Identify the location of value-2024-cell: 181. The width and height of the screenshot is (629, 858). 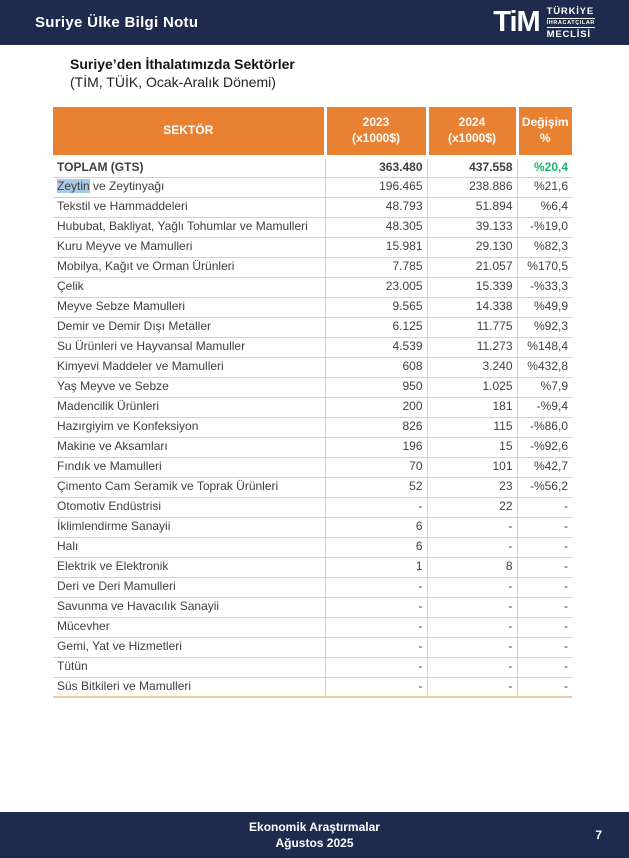
(471, 407).